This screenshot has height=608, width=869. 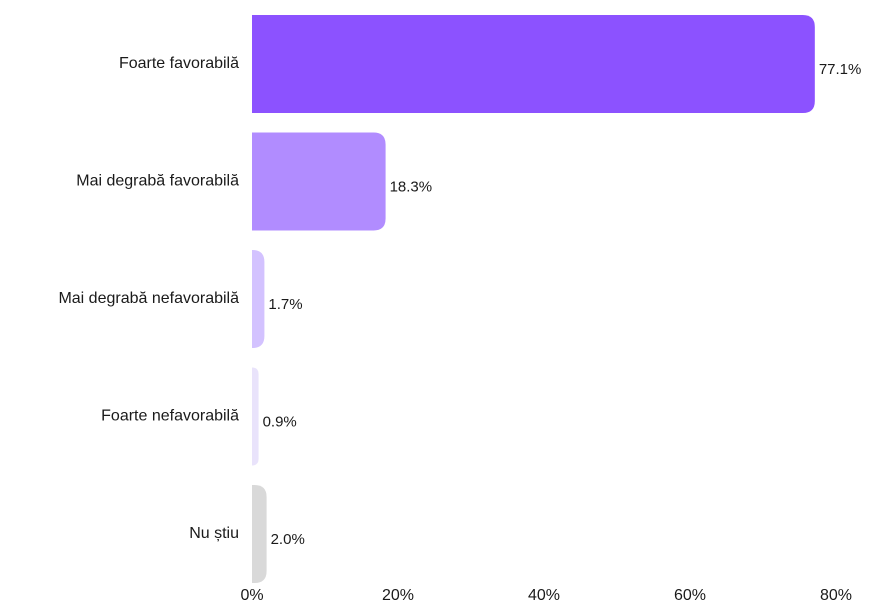 I want to click on bar-foarte-nefavorabil, so click(x=255, y=416).